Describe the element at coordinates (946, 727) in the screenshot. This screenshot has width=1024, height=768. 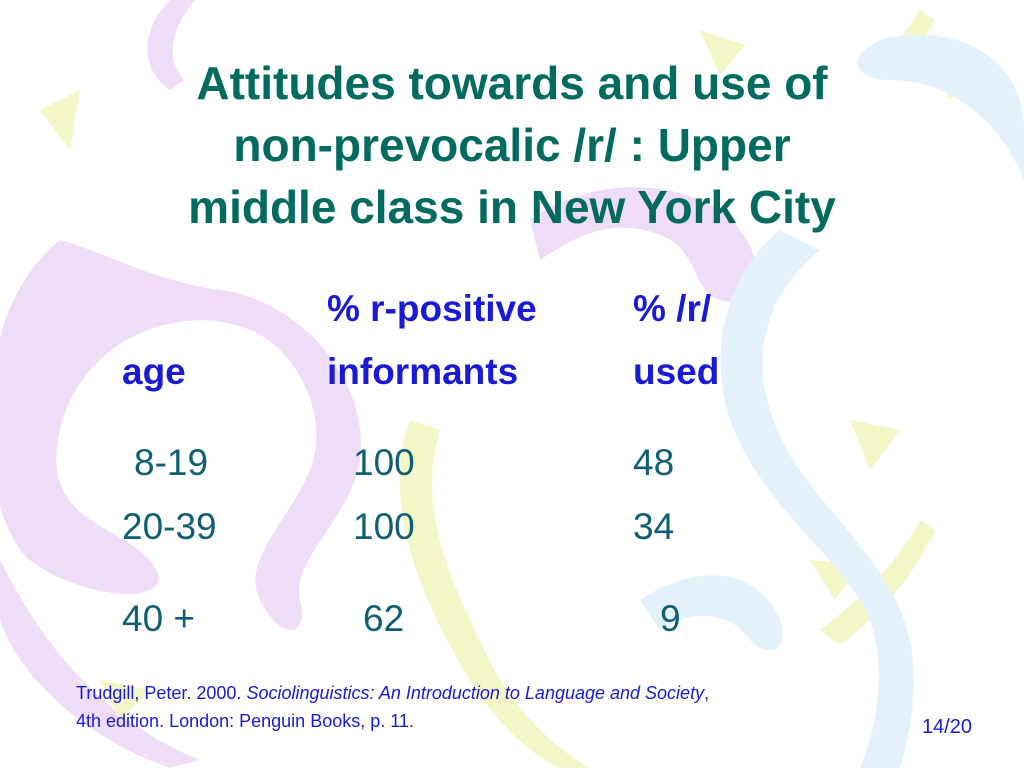
I see `page-number: 14/20` at that location.